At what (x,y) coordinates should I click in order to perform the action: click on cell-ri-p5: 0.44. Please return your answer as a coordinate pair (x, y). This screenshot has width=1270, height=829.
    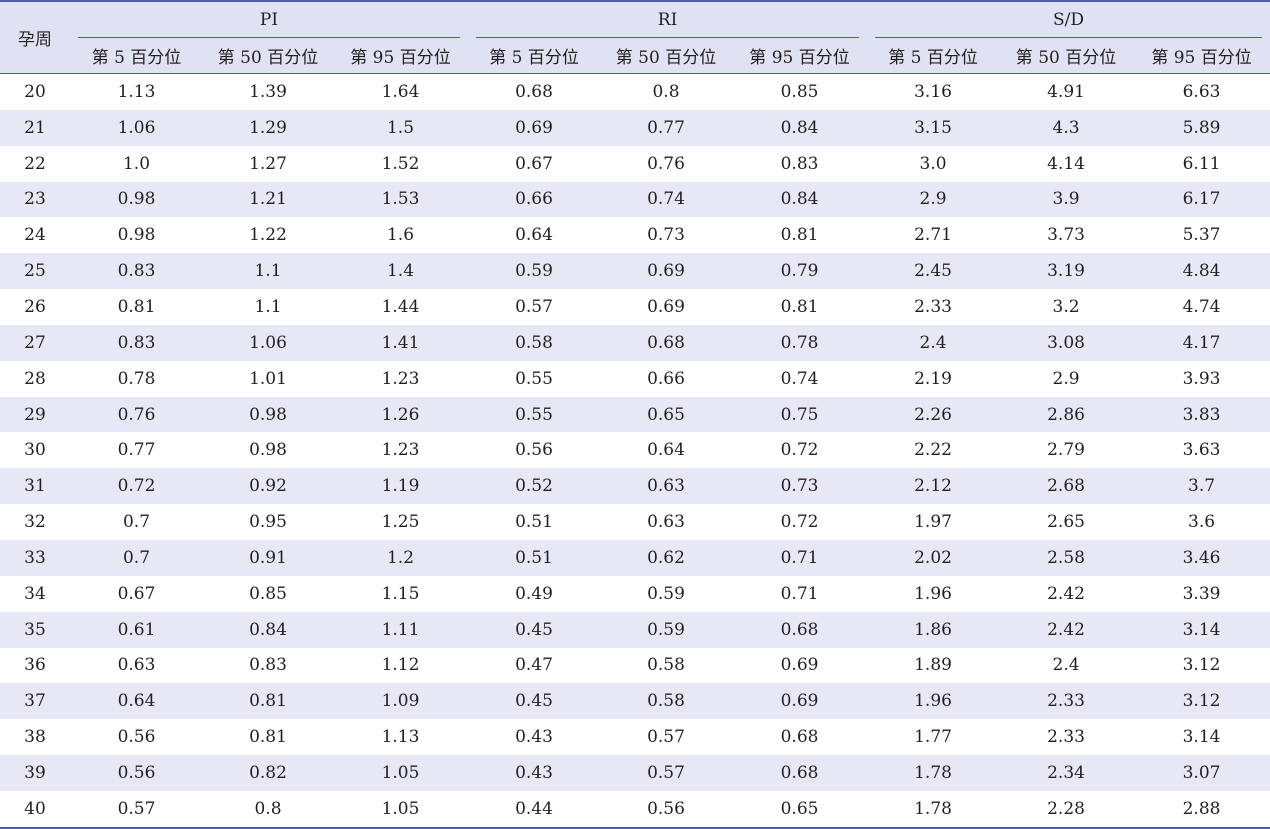
    Looking at the image, I should click on (534, 809).